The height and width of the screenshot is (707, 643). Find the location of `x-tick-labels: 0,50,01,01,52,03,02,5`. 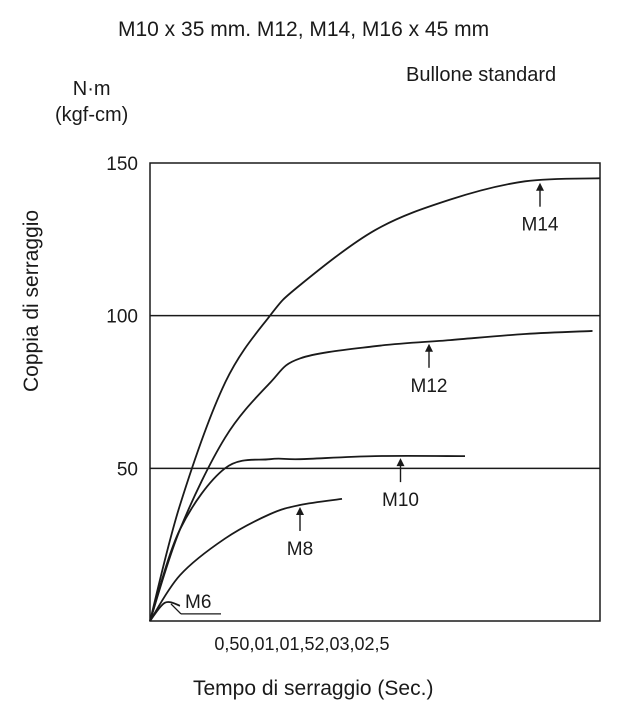

x-tick-labels: 0,50,01,01,52,03,02,5 is located at coordinates (301, 644).